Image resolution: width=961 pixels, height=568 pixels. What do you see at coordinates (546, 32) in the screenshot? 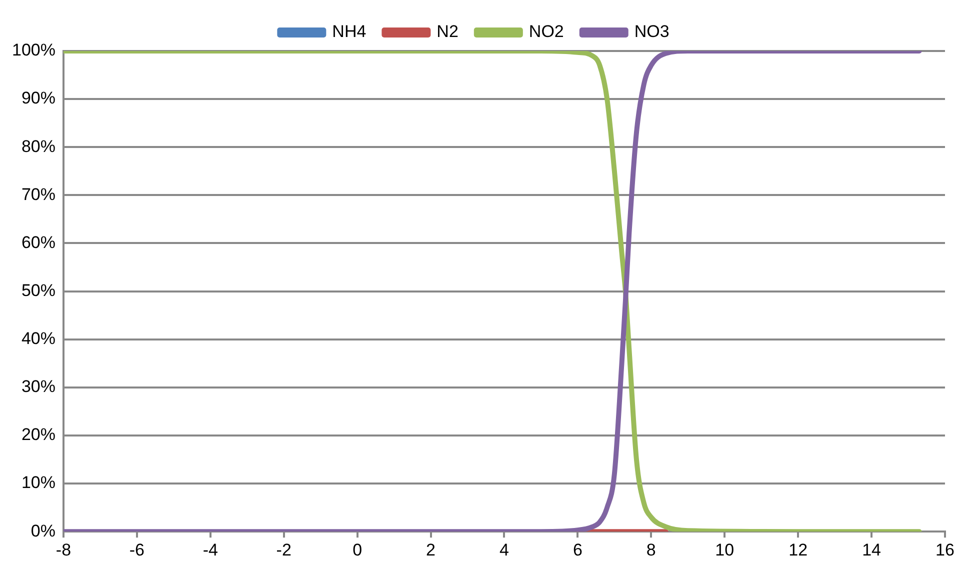
I see `legend-label: NO2` at bounding box center [546, 32].